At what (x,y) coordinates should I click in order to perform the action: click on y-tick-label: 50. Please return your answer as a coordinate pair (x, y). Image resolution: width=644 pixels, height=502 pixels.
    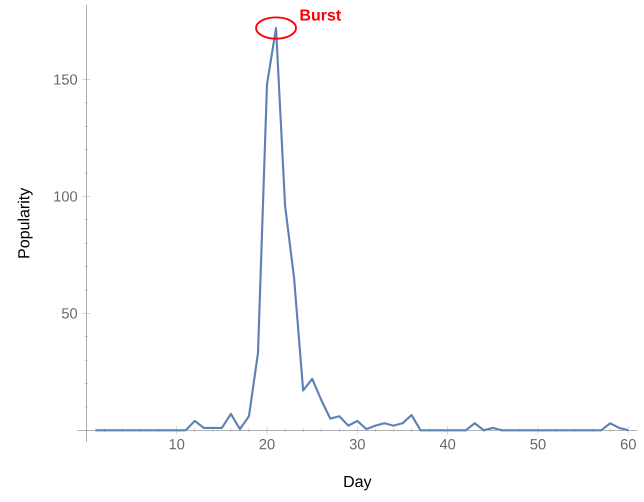
    Looking at the image, I should click on (70, 313).